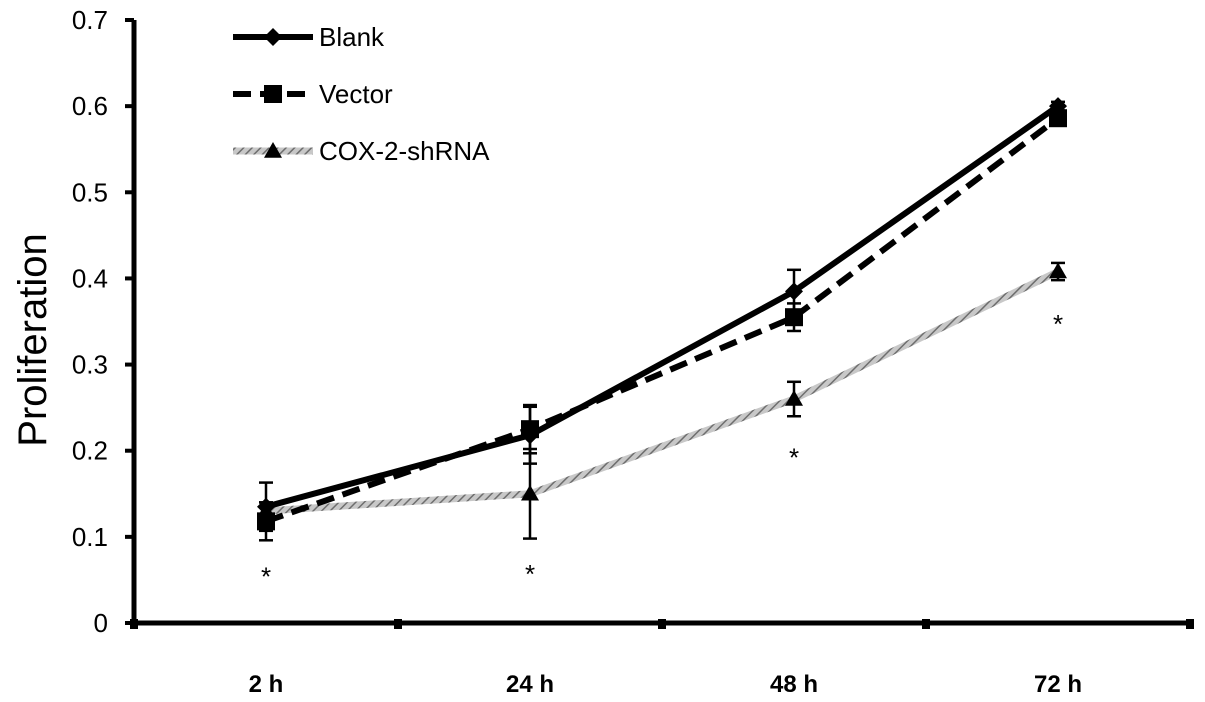 The image size is (1205, 702). I want to click on y-tick-label: 0.5, so click(90, 192).